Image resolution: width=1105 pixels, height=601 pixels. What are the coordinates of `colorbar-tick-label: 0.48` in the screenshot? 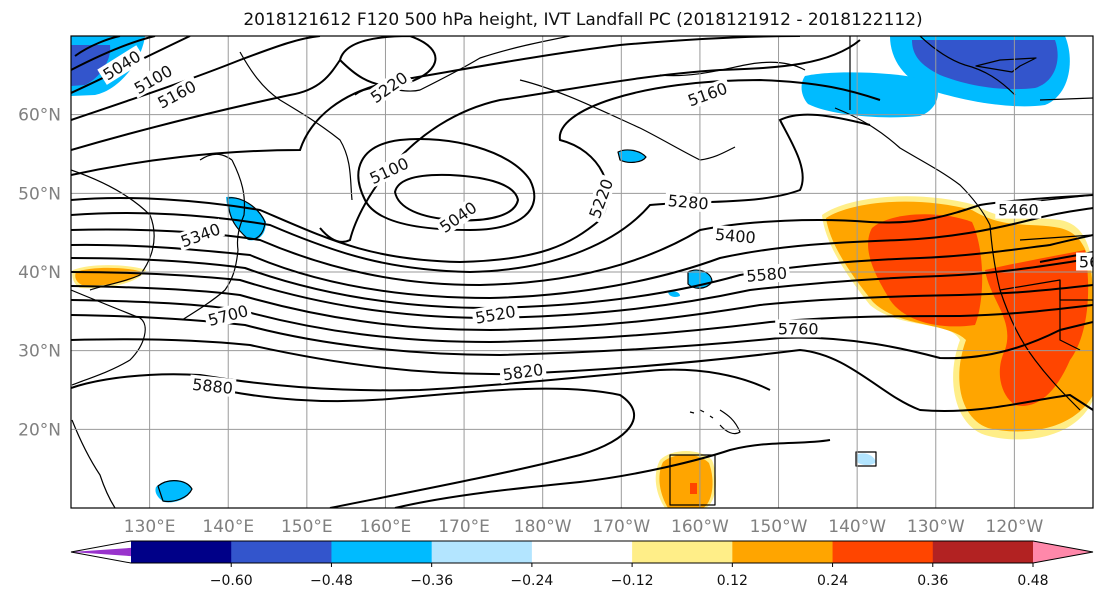 It's located at (1032, 581).